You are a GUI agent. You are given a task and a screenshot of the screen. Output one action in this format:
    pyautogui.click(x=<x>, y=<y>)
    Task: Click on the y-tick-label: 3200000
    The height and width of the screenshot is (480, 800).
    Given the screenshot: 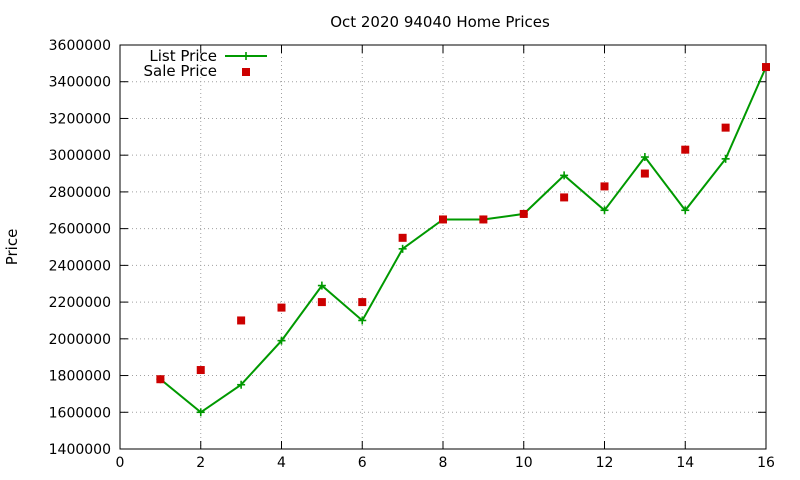 What is the action you would take?
    pyautogui.click(x=80, y=119)
    